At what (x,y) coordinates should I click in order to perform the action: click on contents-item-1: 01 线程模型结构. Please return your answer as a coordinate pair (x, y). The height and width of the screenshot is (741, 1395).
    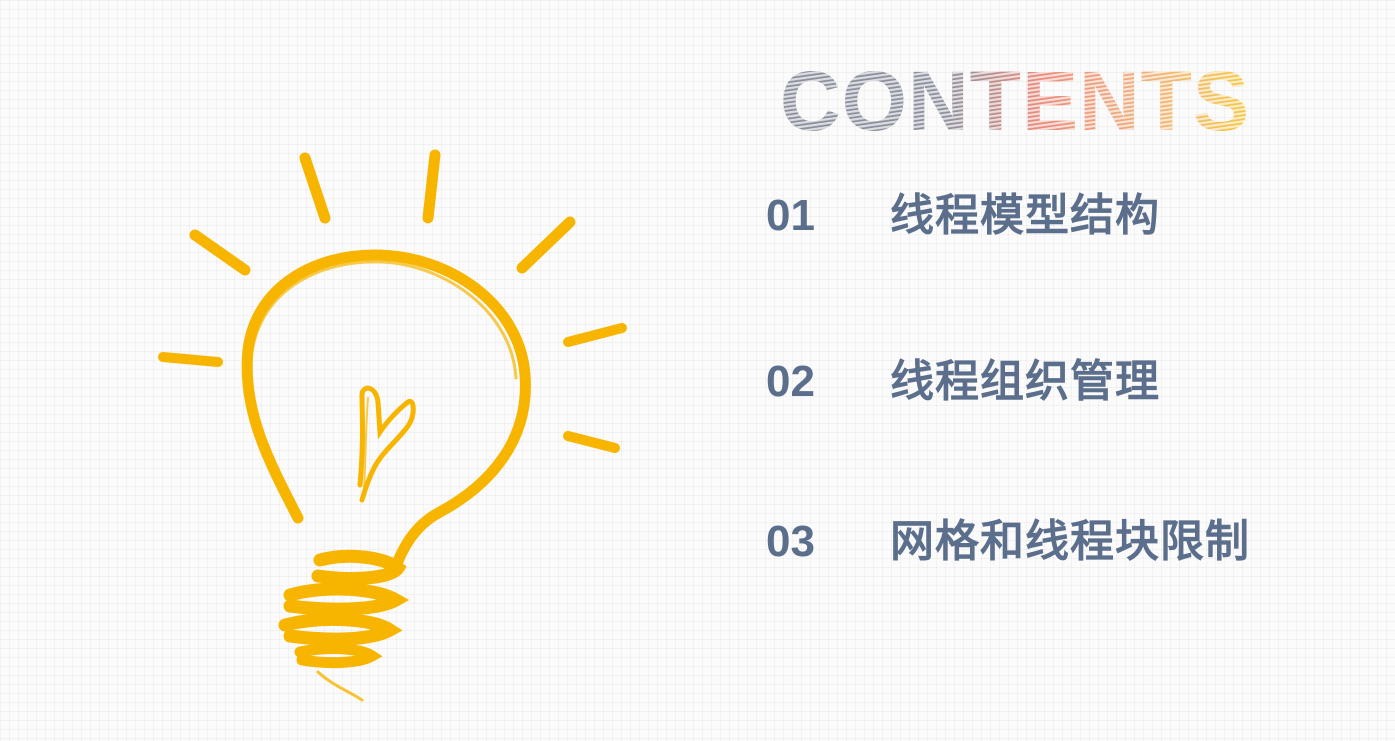
    Looking at the image, I should click on (1046, 216).